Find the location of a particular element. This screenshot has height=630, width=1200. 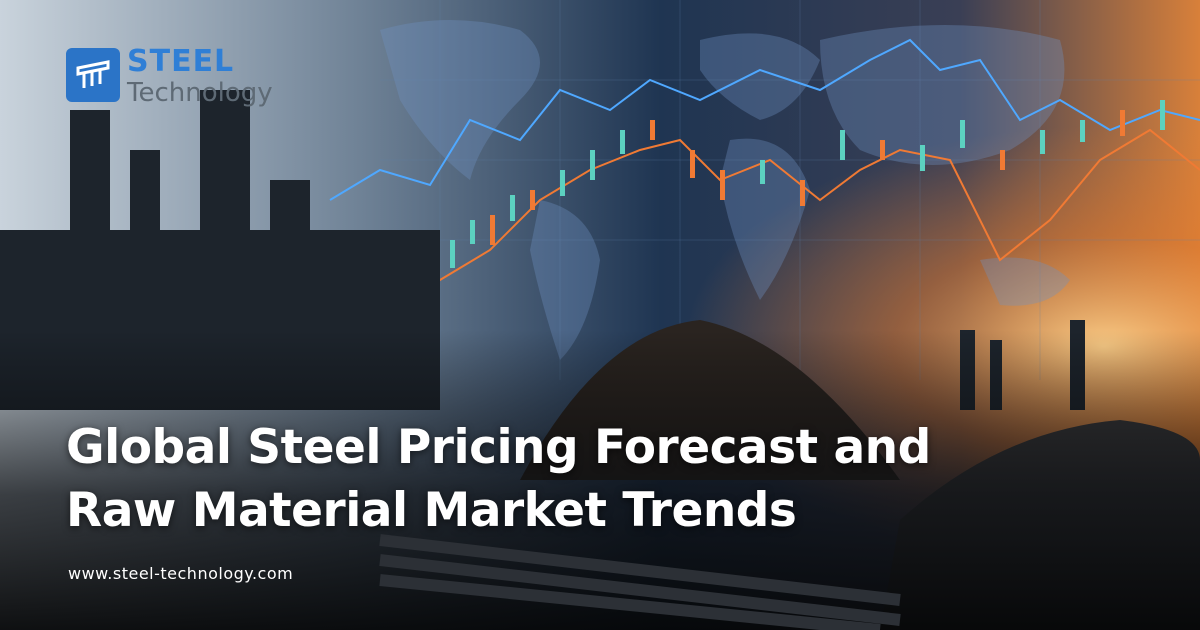

logo-tagline: Technology is located at coordinates (200, 93).